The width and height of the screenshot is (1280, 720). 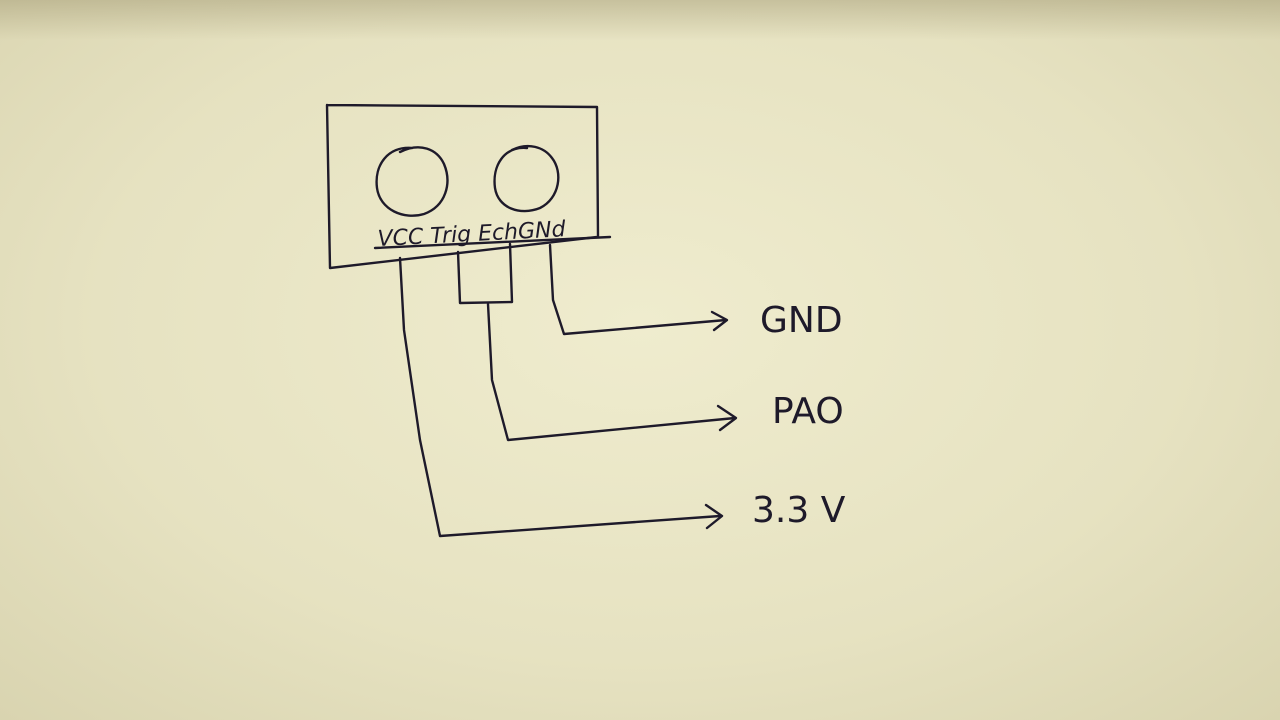 I want to click on paper-shadow, so click(x=640, y=20).